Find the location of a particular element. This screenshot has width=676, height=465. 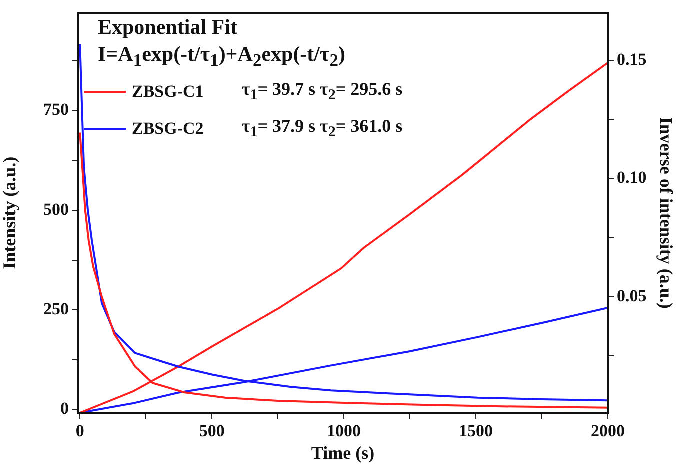

x-axis-title: Time (s) is located at coordinates (343, 452).